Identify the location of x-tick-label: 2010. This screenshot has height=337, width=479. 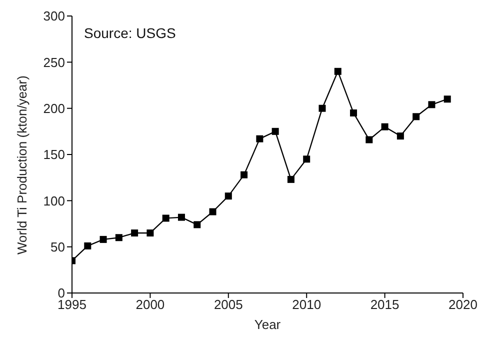
(307, 304).